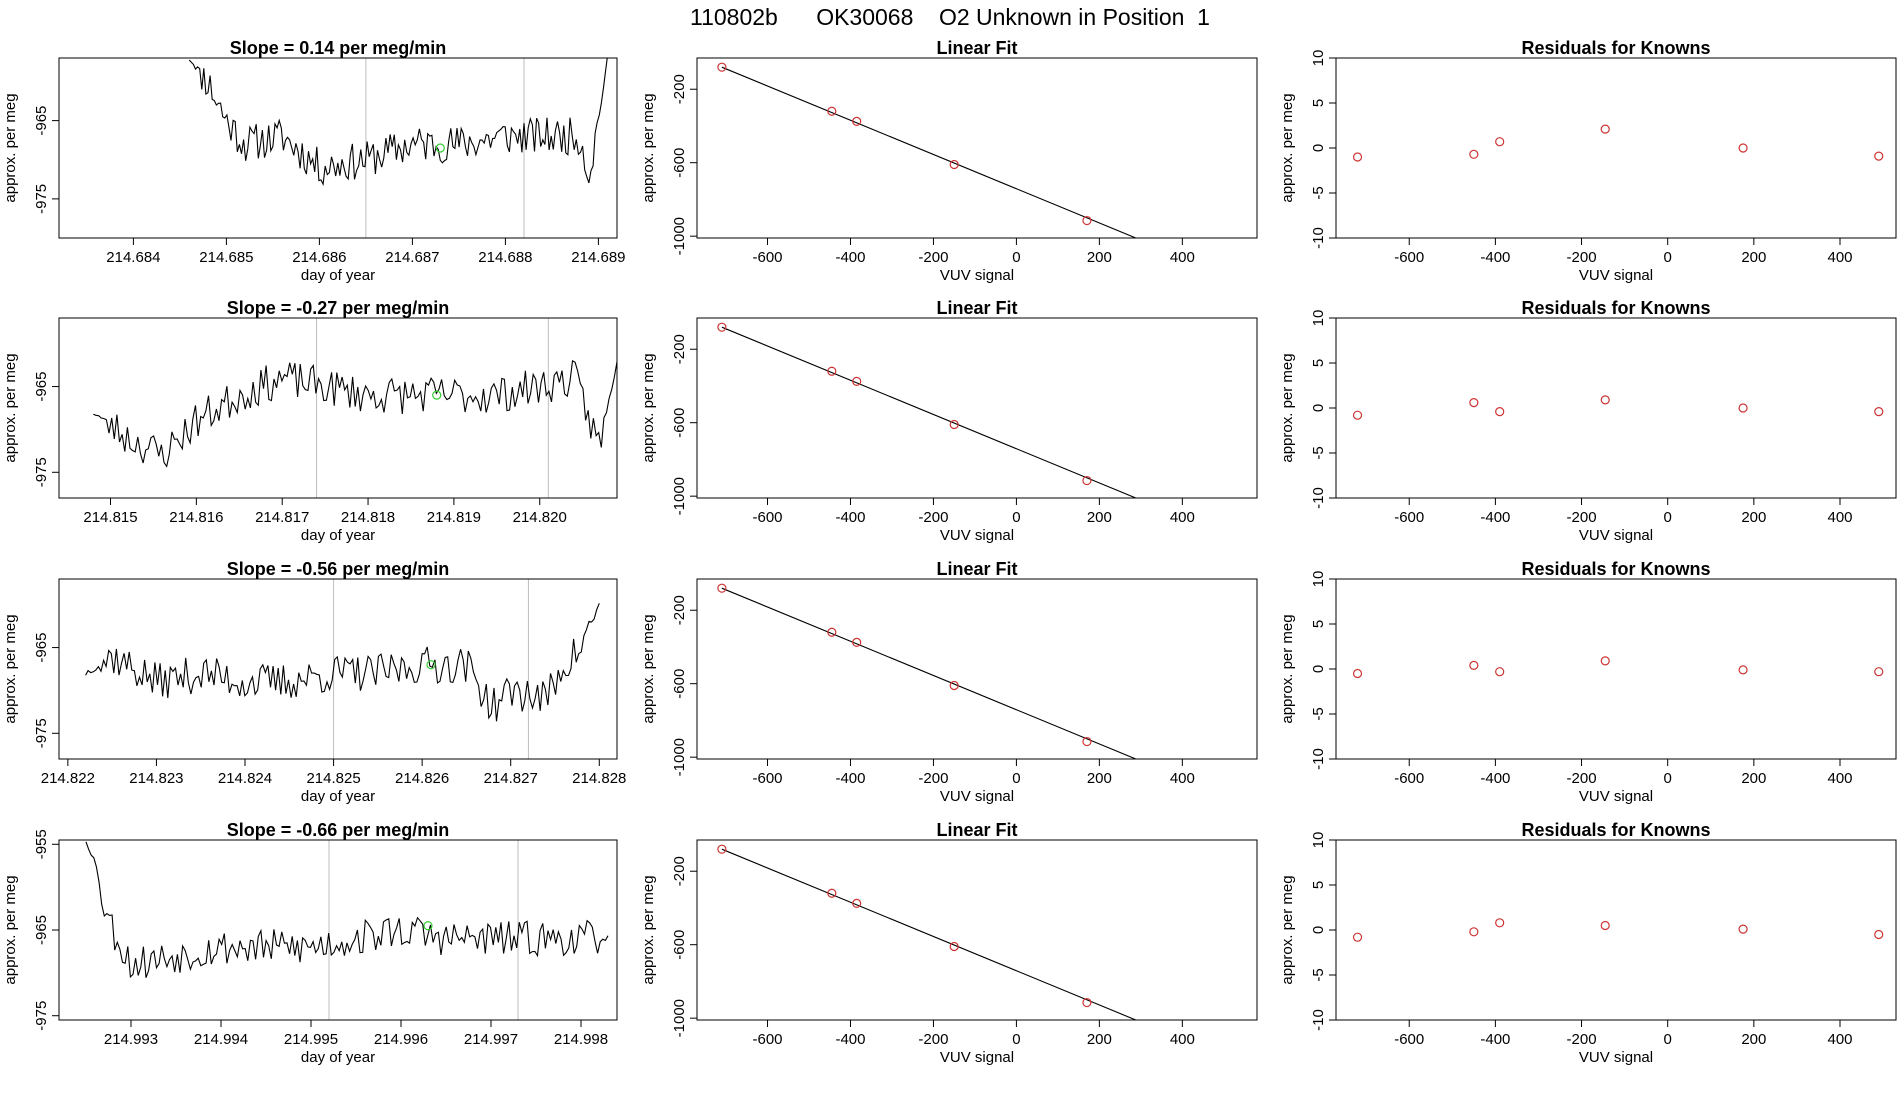  Describe the element at coordinates (110, 517) in the screenshot. I see `x-tick-label: 214.815` at that location.